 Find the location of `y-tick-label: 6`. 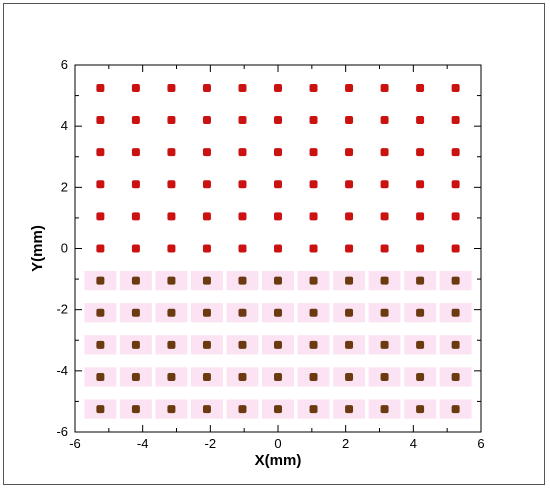

y-tick-label: 6 is located at coordinates (64, 64).